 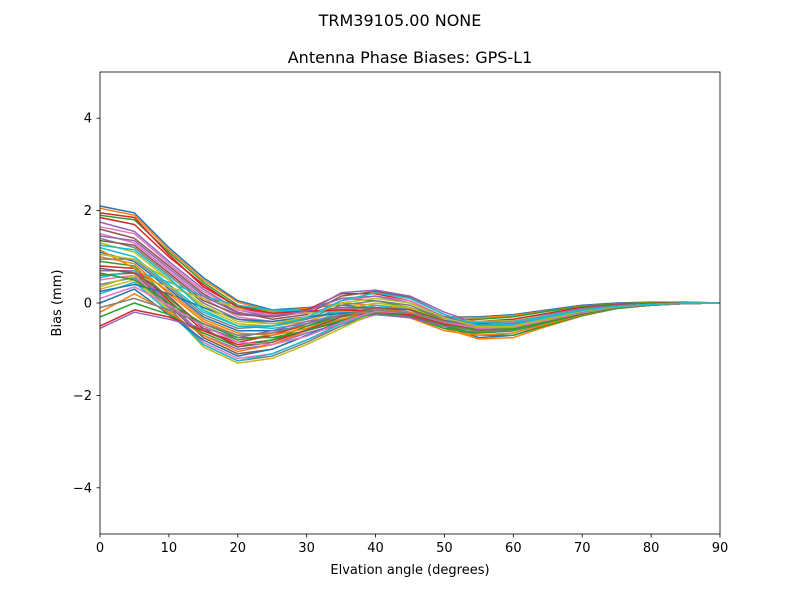 What do you see at coordinates (169, 548) in the screenshot?
I see `x-tick-label: 10` at bounding box center [169, 548].